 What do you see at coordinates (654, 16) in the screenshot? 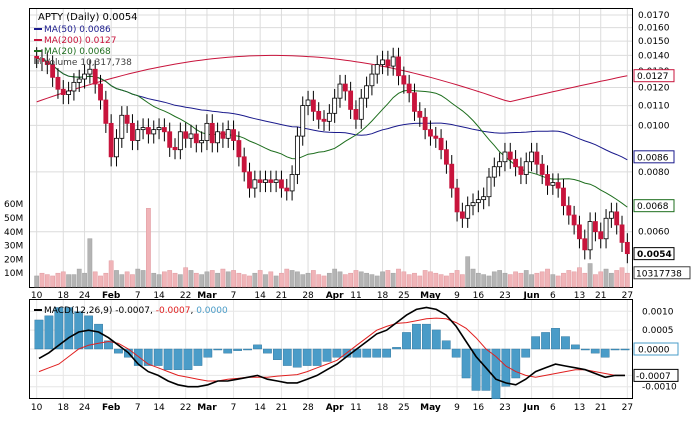
I see `price-tick-label: 0.0170` at bounding box center [654, 16].